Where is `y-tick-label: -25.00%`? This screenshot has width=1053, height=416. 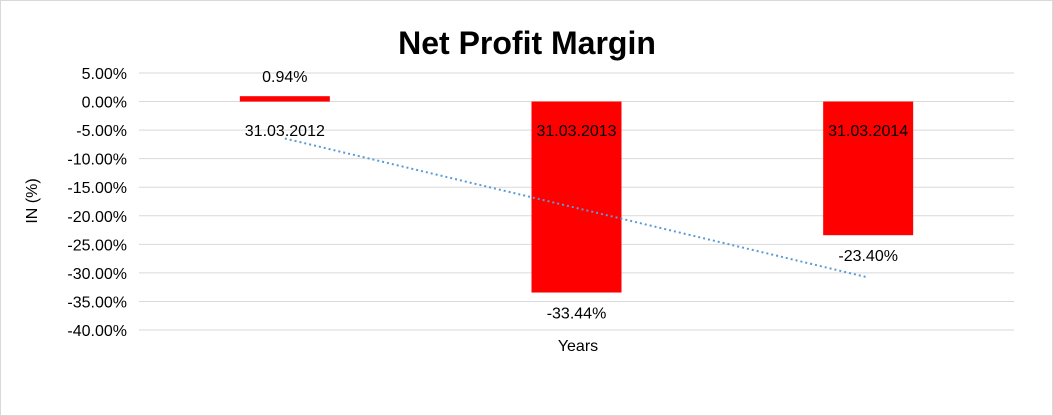
y-tick-label: -25.00% is located at coordinates (97, 245).